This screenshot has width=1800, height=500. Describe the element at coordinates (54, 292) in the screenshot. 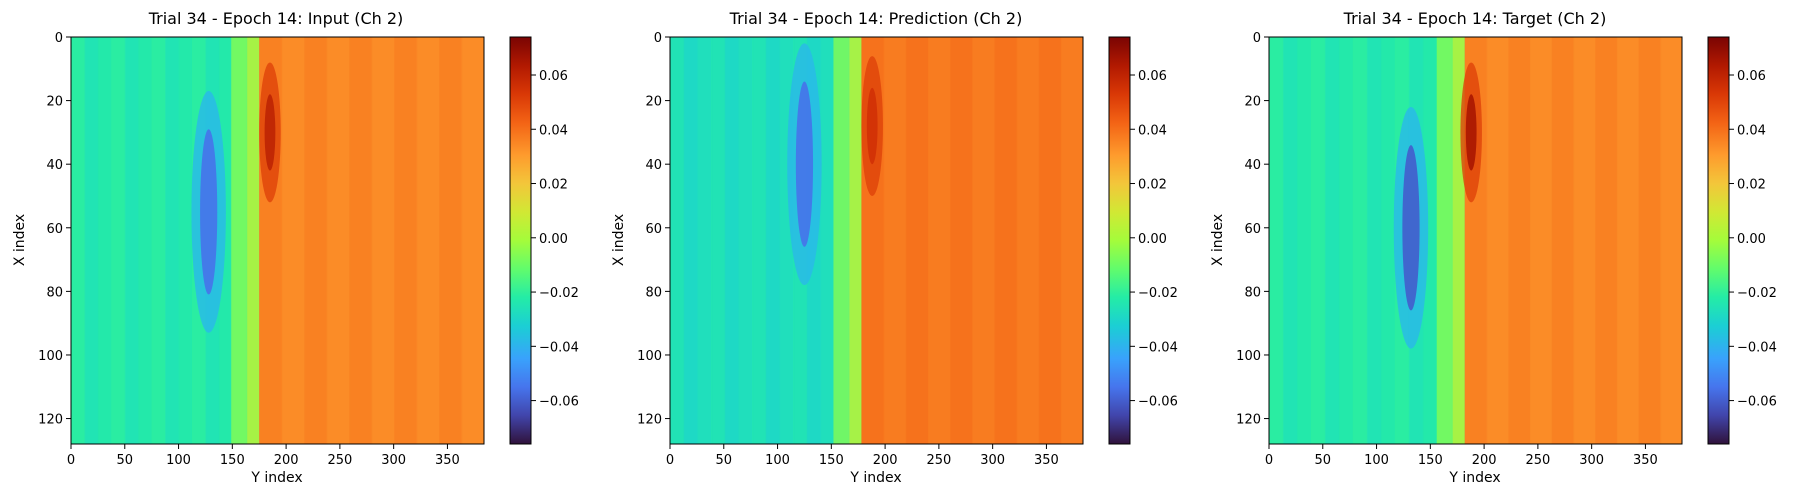

I see `y-tick-label: 80` at that location.